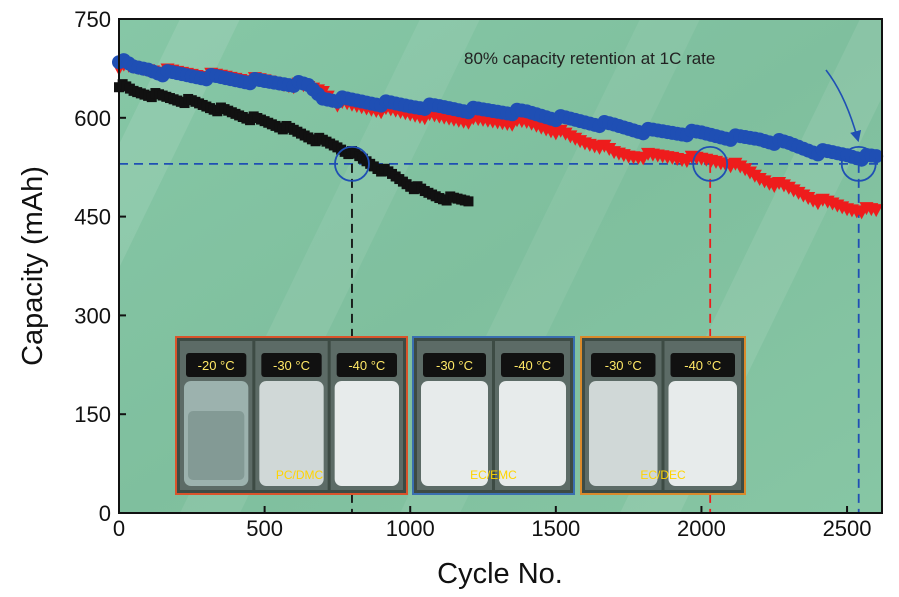 Image resolution: width=899 pixels, height=597 pixels. I want to click on y-tick-label: 150, so click(92, 414).